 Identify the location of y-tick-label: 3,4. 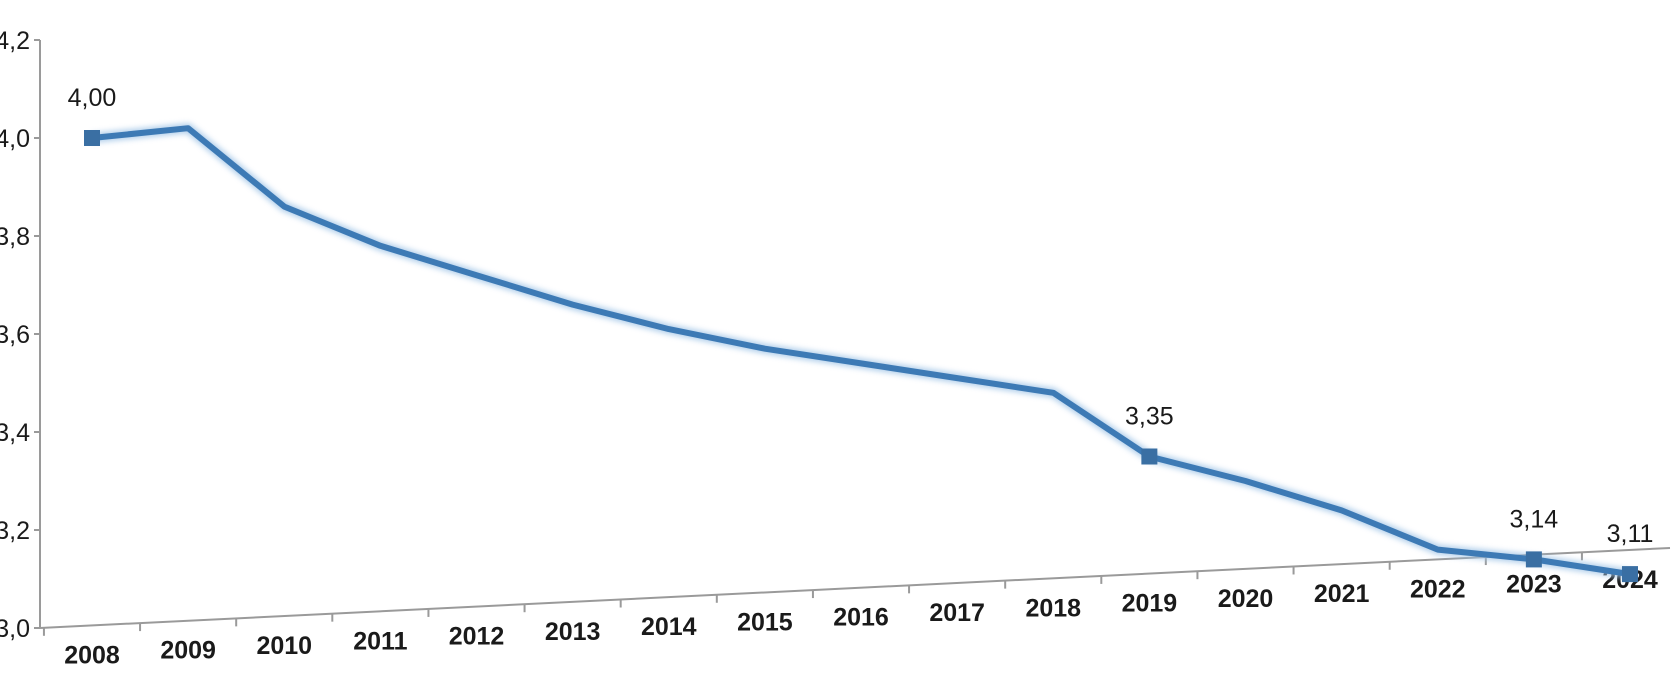
(15, 433).